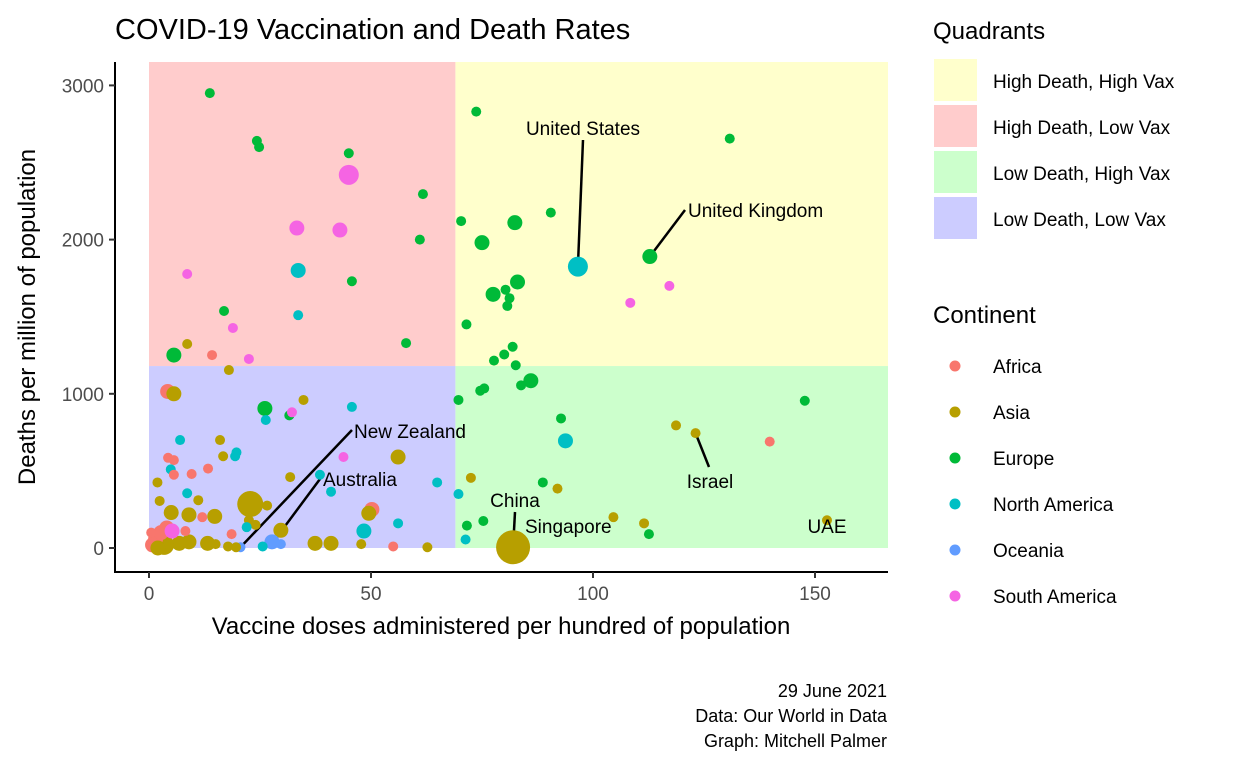 Image resolution: width=1248 pixels, height=768 pixels. I want to click on legend-label: Low Death, High Vax, so click(1082, 174).